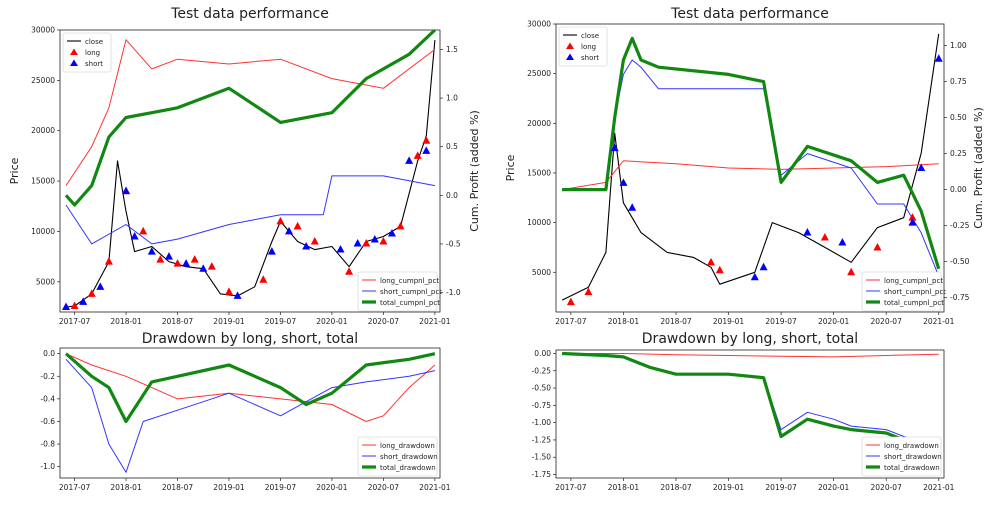 This screenshot has height=505, width=999. What do you see at coordinates (539, 172) in the screenshot?
I see `y-tick-label: 15000` at bounding box center [539, 172].